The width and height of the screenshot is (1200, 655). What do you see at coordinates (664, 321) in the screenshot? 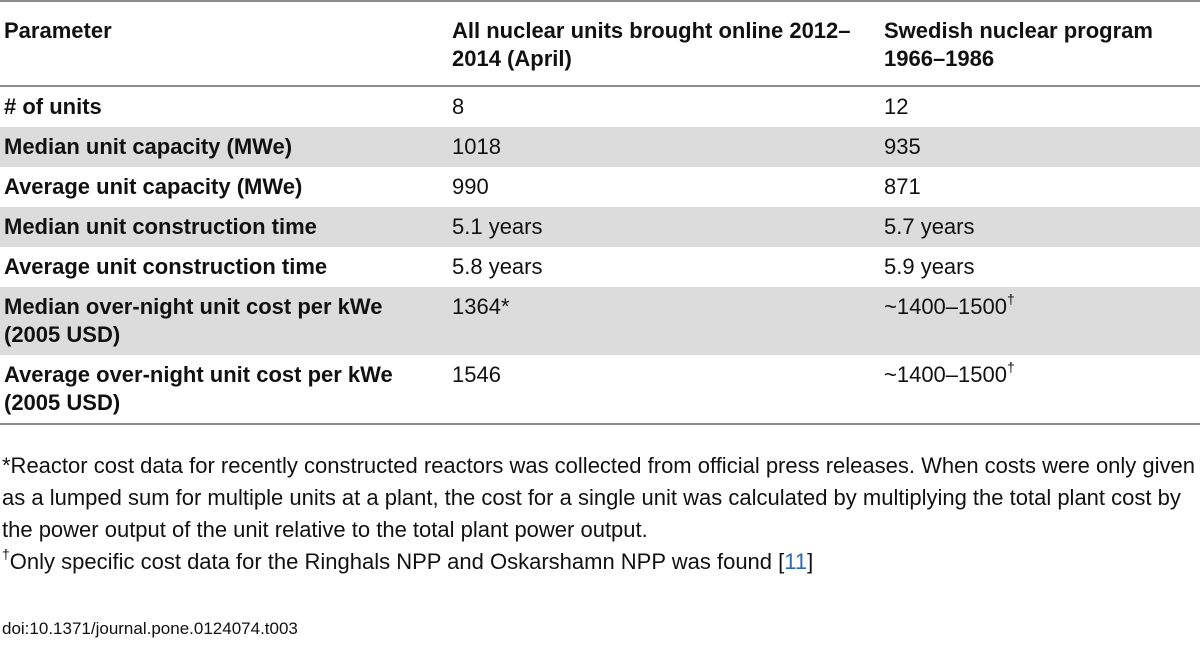
I see `row-recent-value: 1364*` at bounding box center [664, 321].